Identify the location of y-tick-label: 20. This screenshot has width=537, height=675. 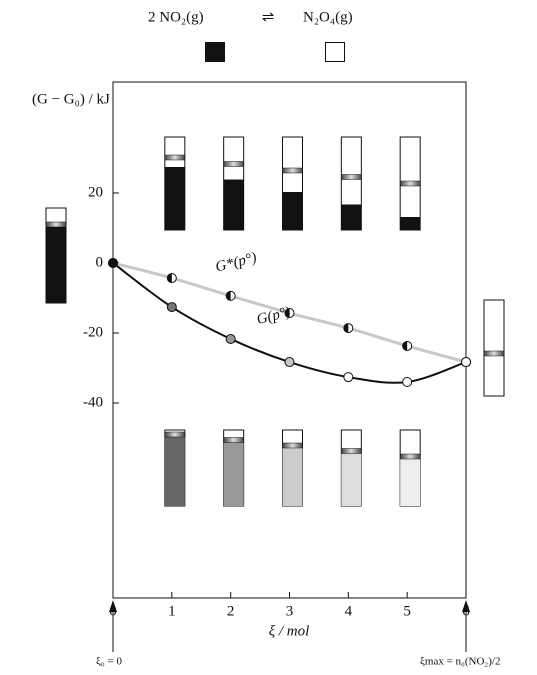
(95, 192).